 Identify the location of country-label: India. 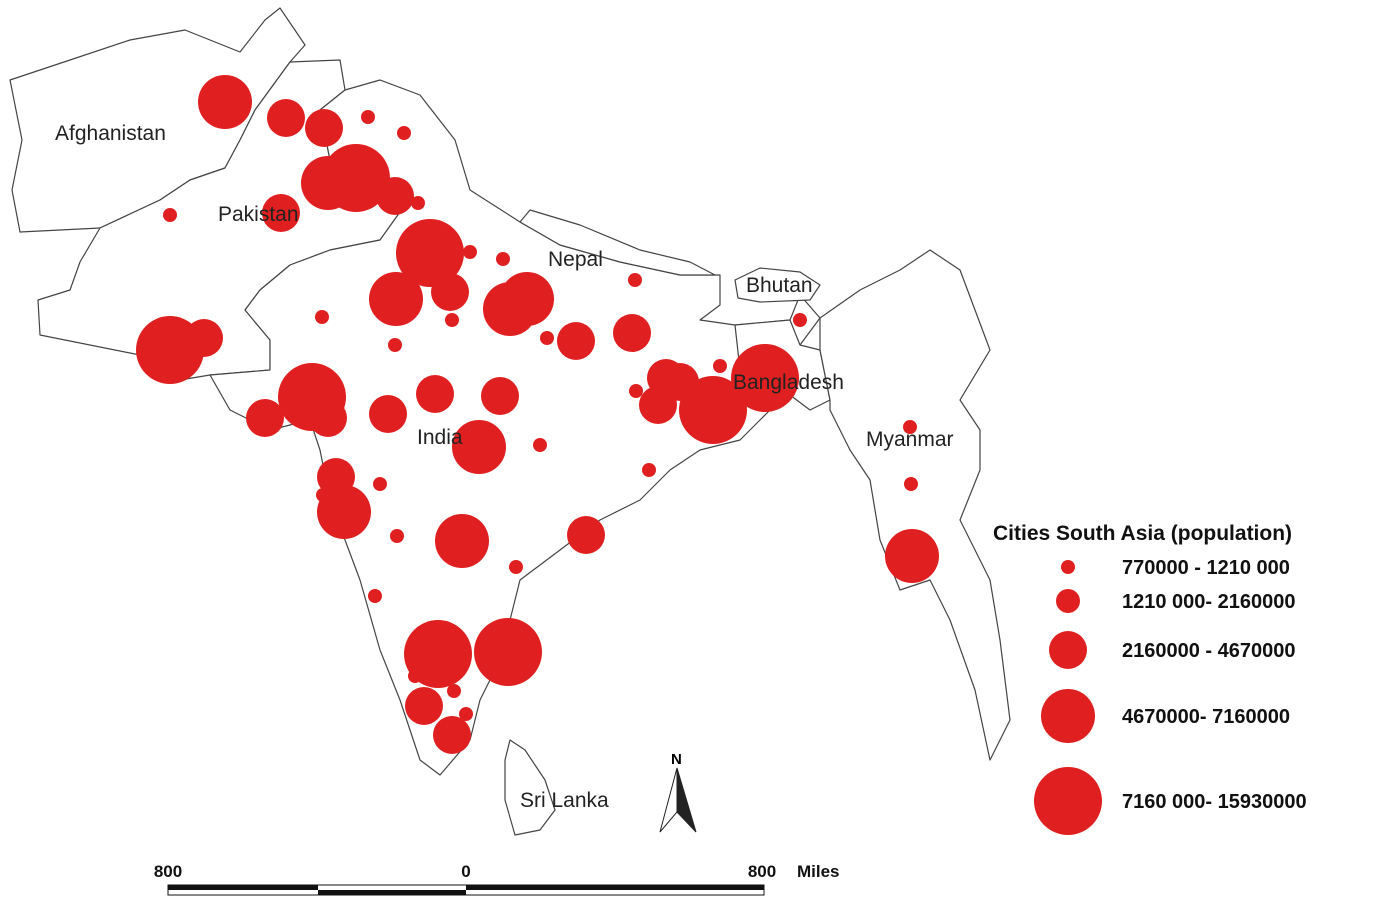
(440, 437).